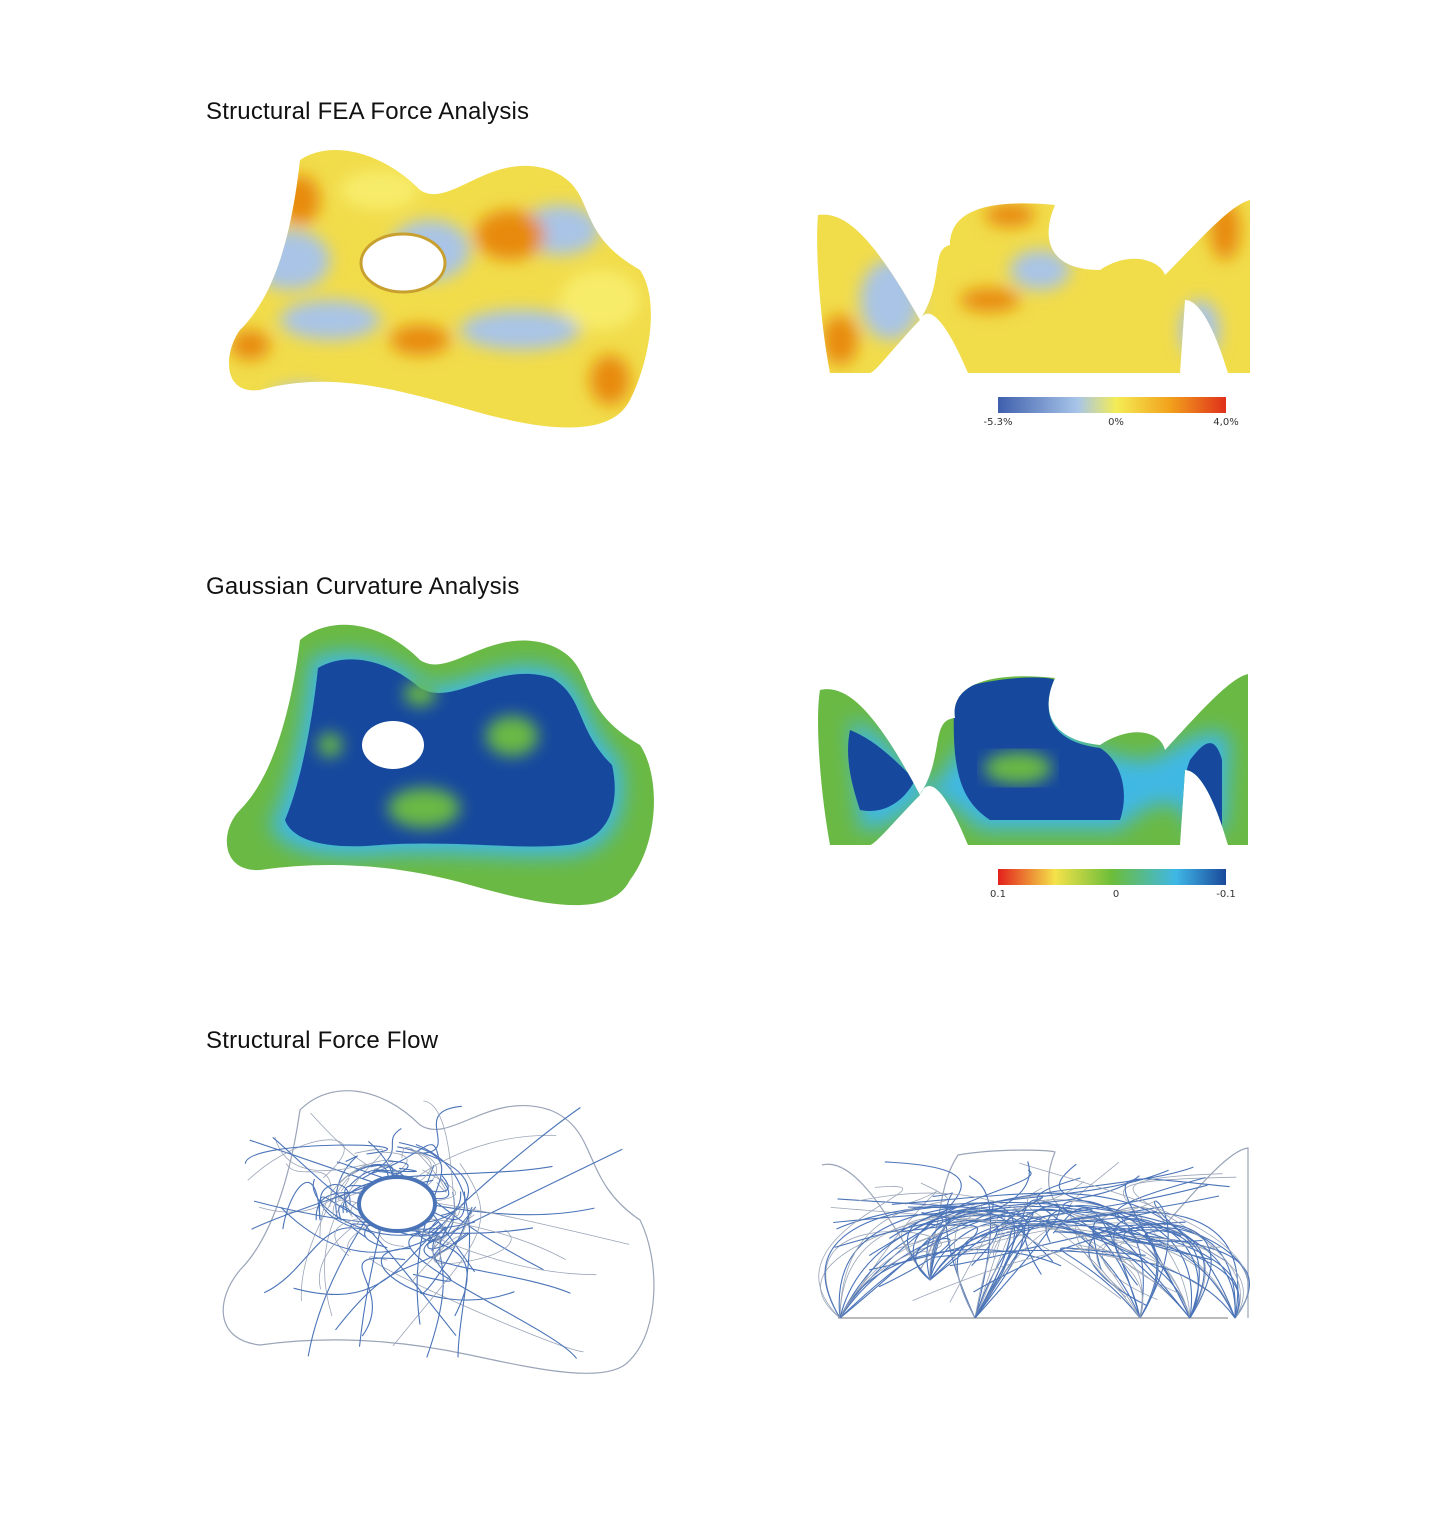  I want to click on curvature-legend-tick-min: -0.1, so click(1226, 894).